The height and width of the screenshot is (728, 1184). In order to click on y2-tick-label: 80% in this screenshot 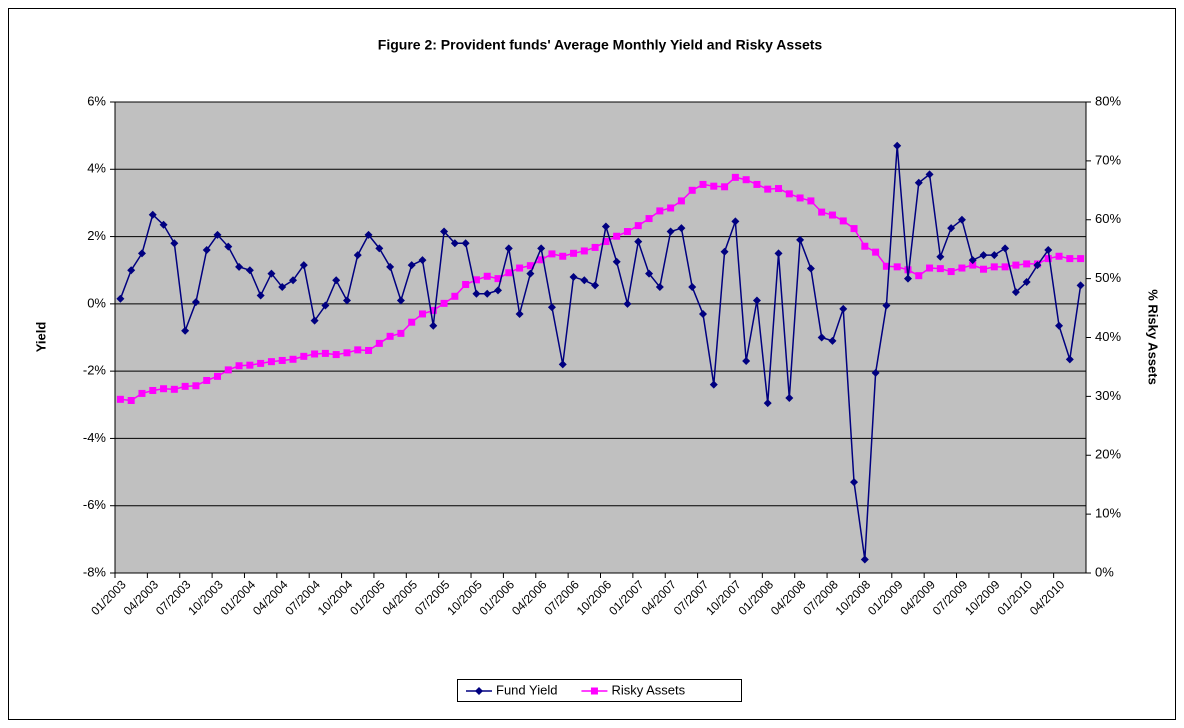, I will do `click(1108, 100)`.